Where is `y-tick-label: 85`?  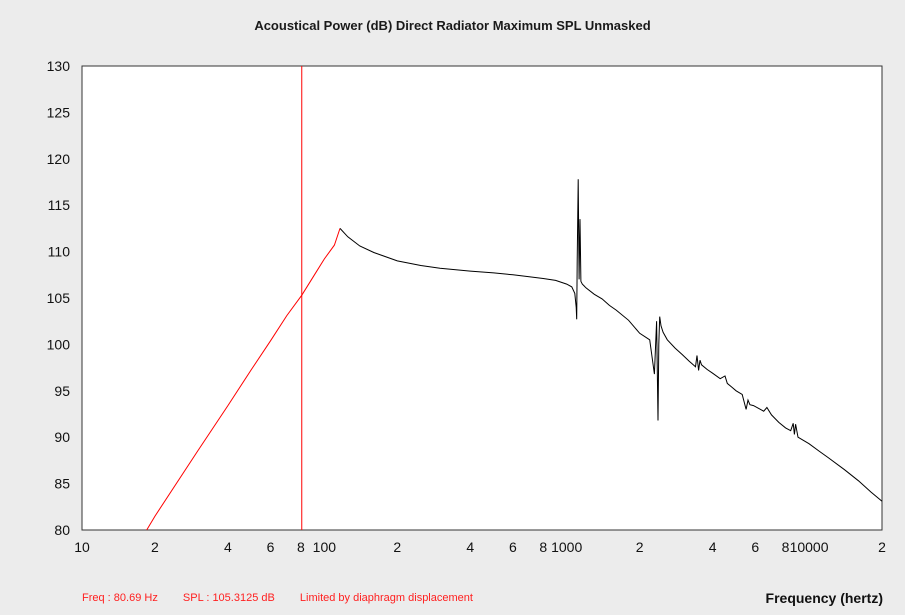
y-tick-label: 85 is located at coordinates (62, 484).